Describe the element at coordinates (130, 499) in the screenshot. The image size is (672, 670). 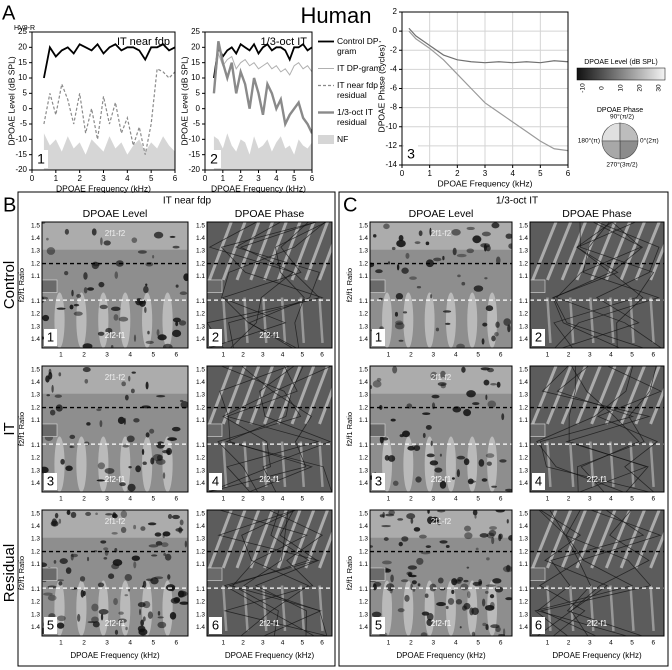
I see `freq-tick-label: 4` at that location.